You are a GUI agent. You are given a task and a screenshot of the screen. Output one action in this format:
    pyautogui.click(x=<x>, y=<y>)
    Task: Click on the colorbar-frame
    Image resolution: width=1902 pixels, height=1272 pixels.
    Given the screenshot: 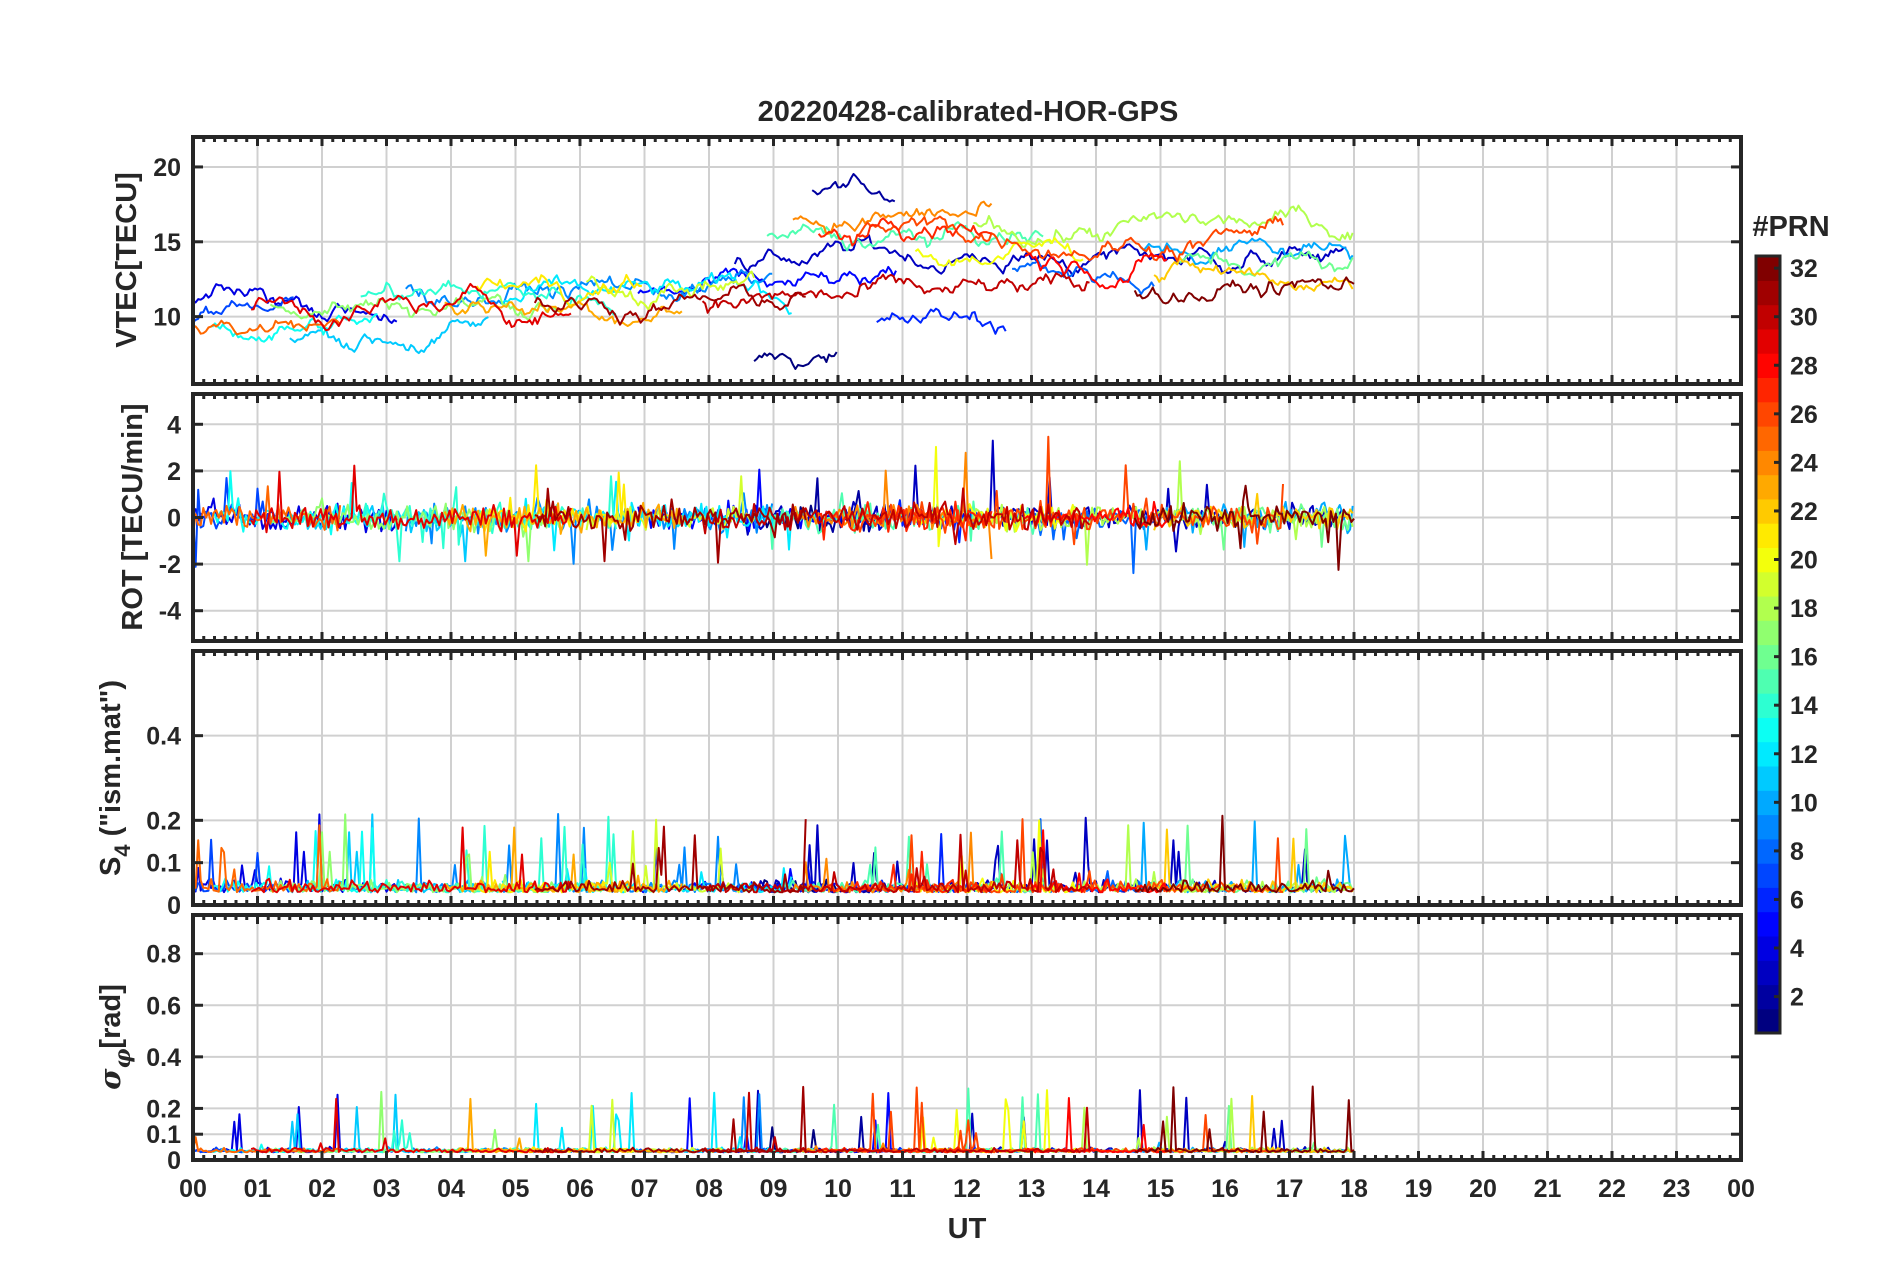 What is the action you would take?
    pyautogui.click(x=1768, y=644)
    